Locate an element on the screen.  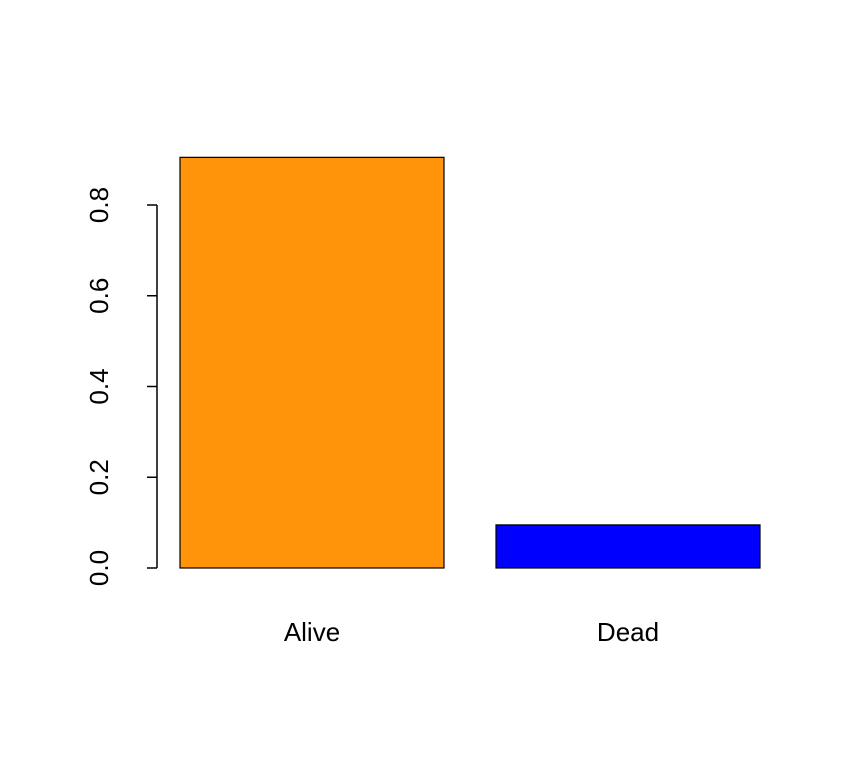
y-tick-label: 0.0 is located at coordinates (99, 568).